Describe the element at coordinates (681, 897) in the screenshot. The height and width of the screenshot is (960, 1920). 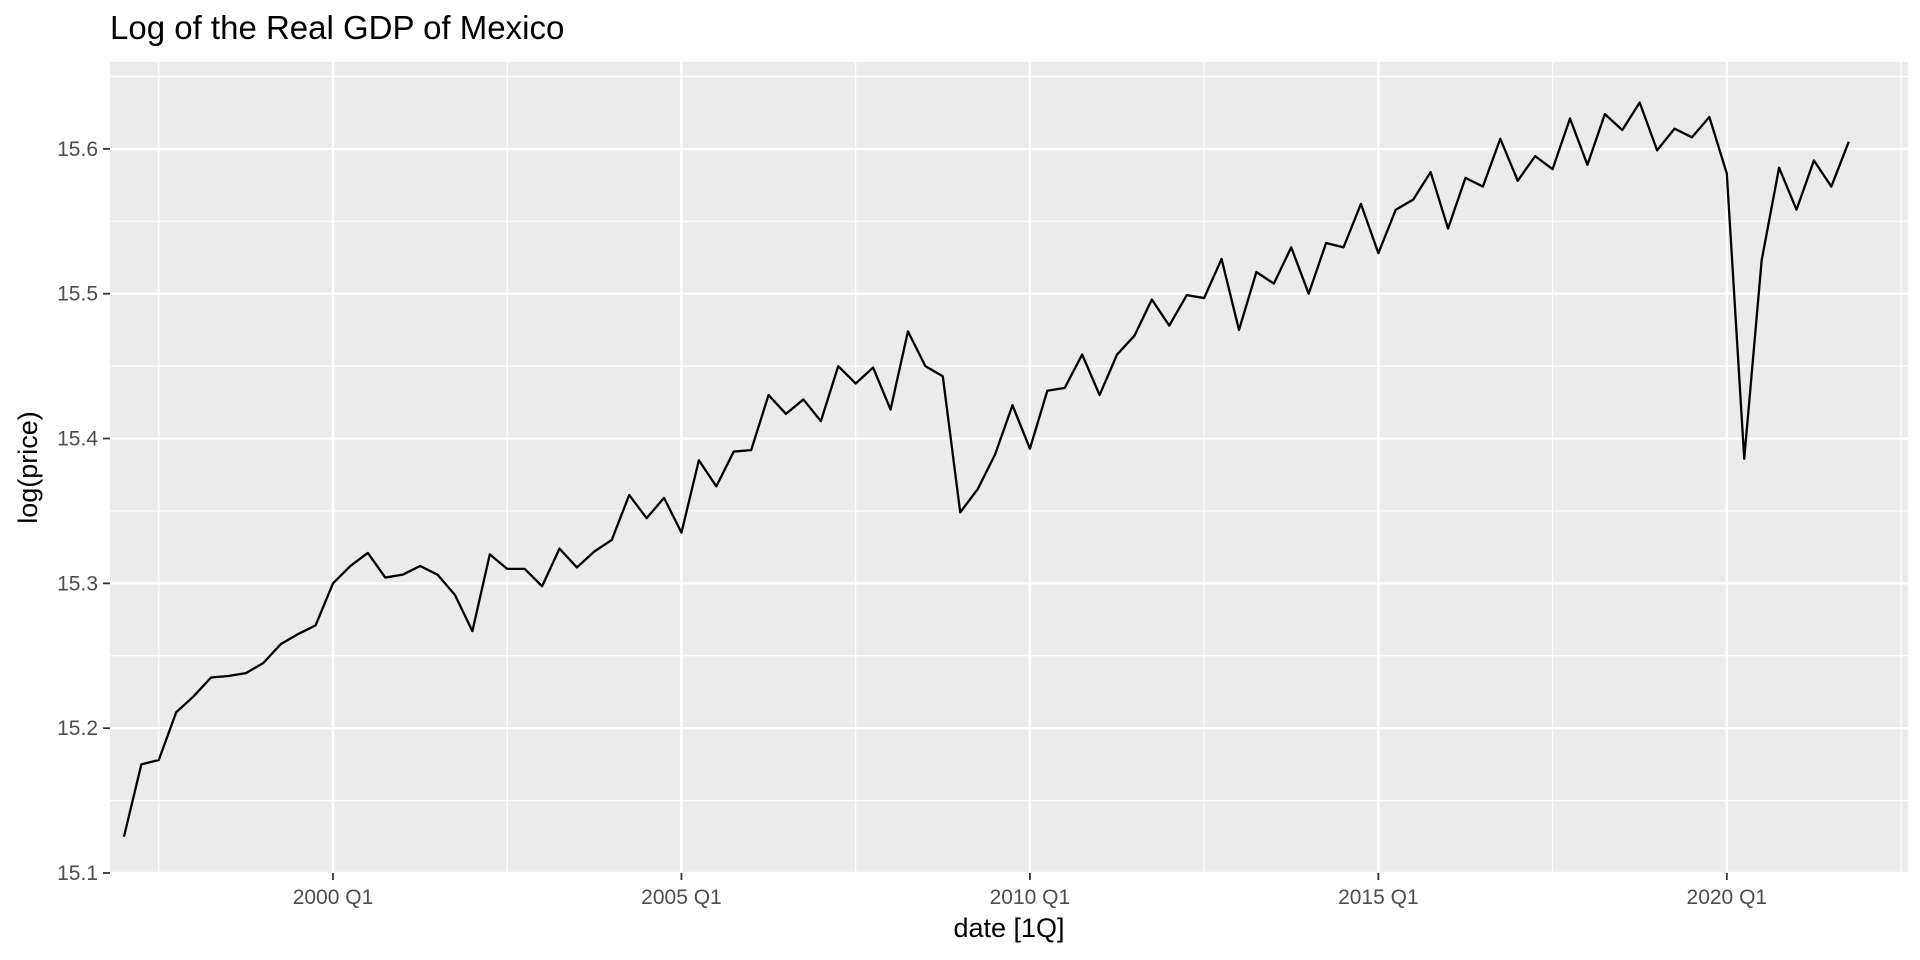
I see `x-tick-label: 2005 Q1` at that location.